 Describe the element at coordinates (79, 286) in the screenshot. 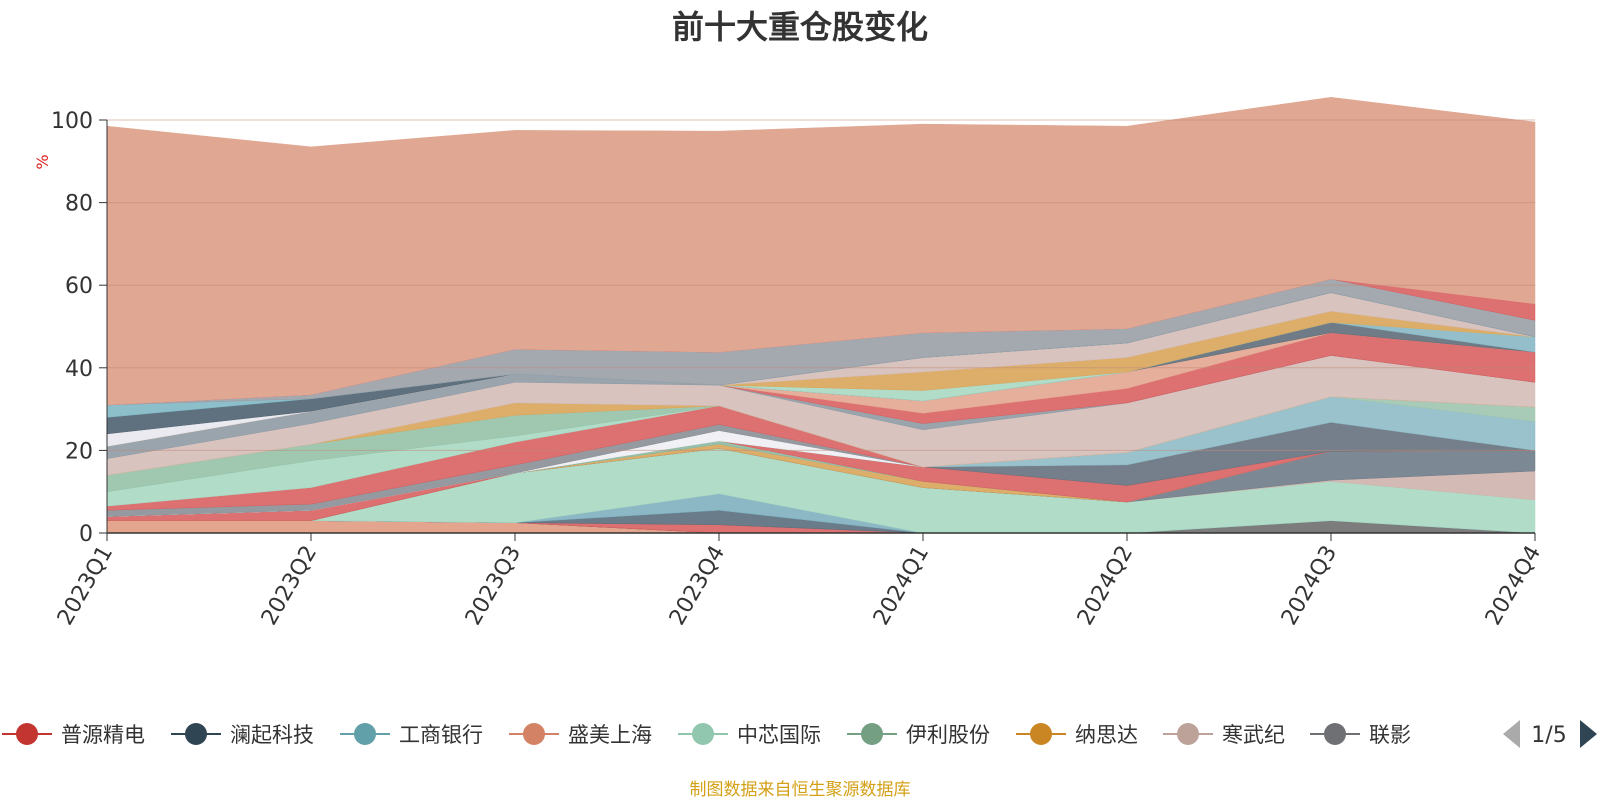

I see `y-tick-label: 60` at that location.